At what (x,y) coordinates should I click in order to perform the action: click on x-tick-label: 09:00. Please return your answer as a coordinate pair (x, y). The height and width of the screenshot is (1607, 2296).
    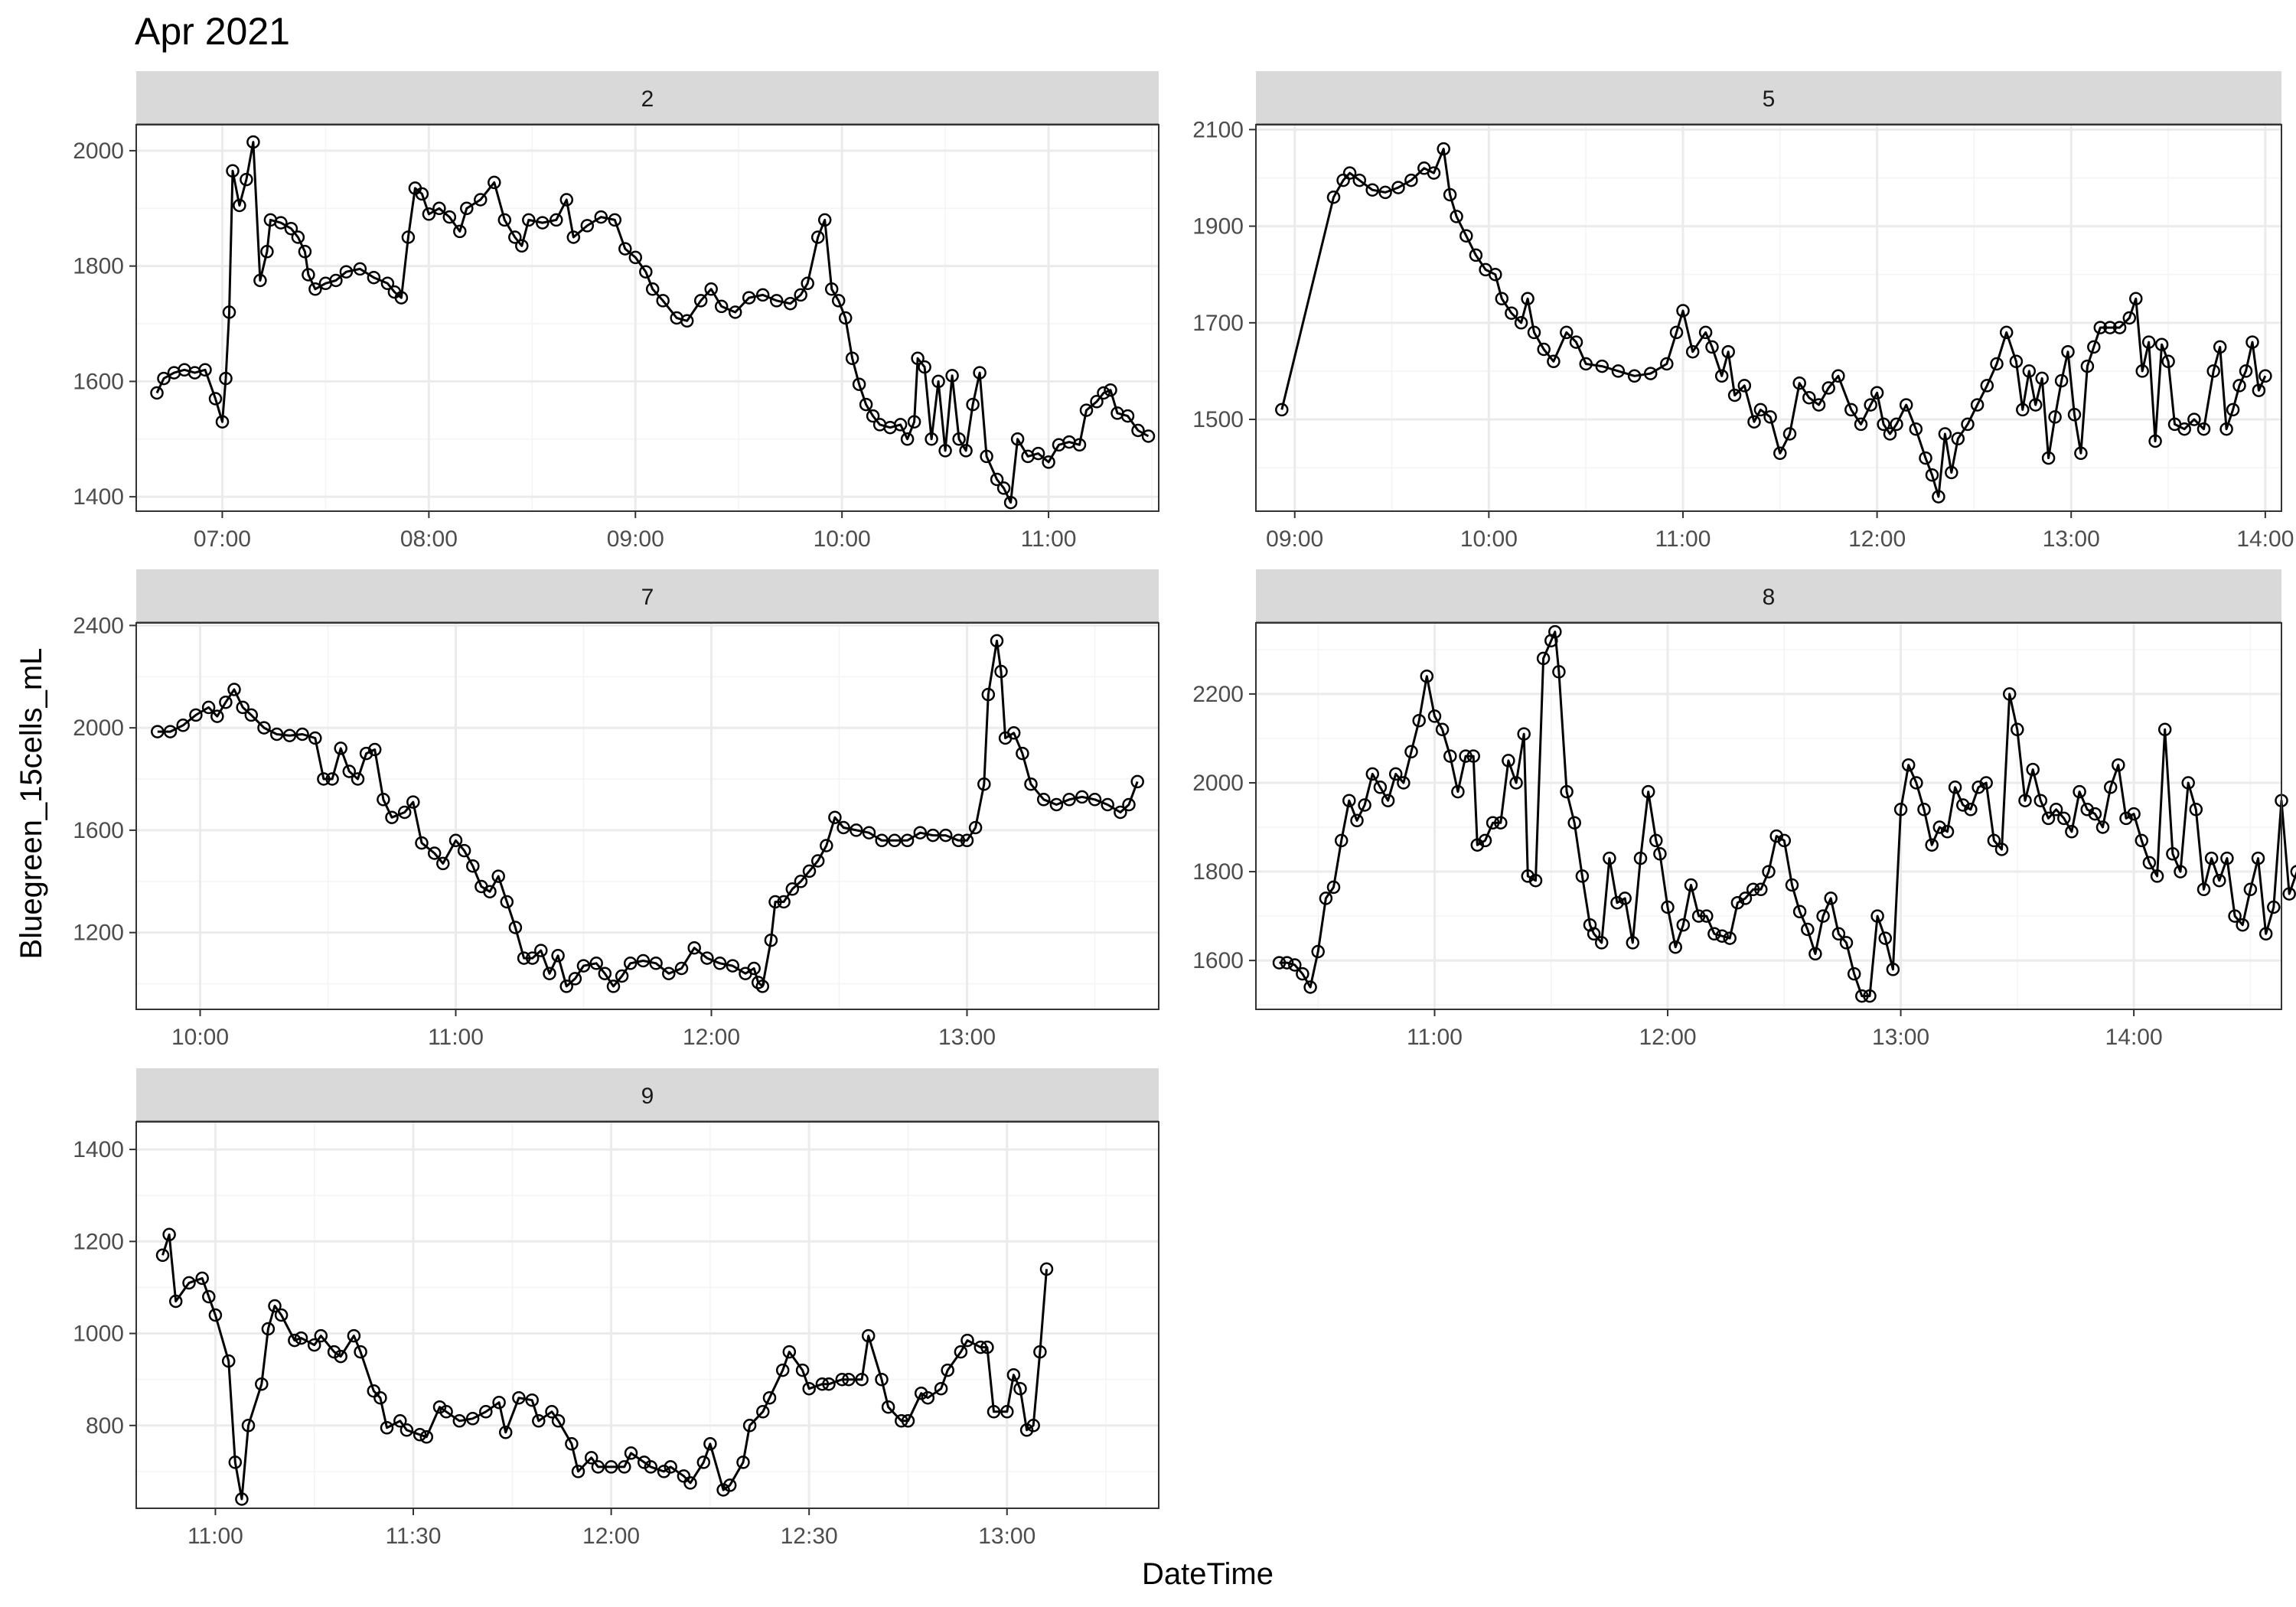
    Looking at the image, I should click on (1294, 539).